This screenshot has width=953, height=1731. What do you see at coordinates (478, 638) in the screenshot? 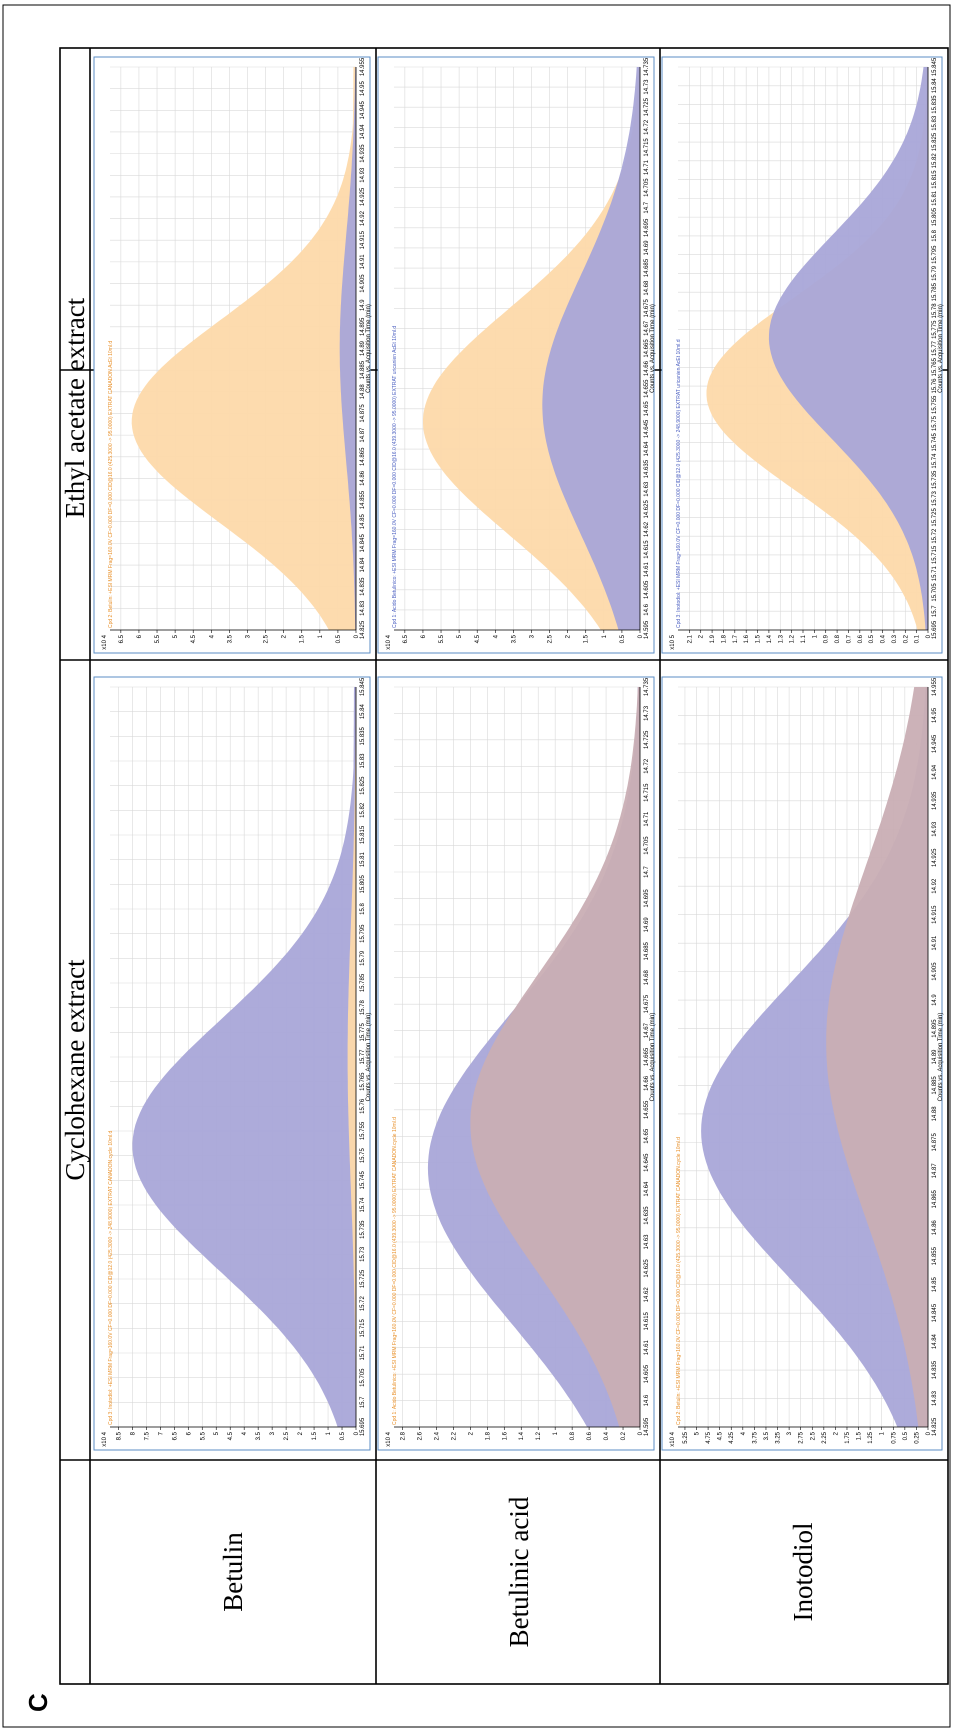
I see `y-tick-label: 4.5` at bounding box center [478, 638].